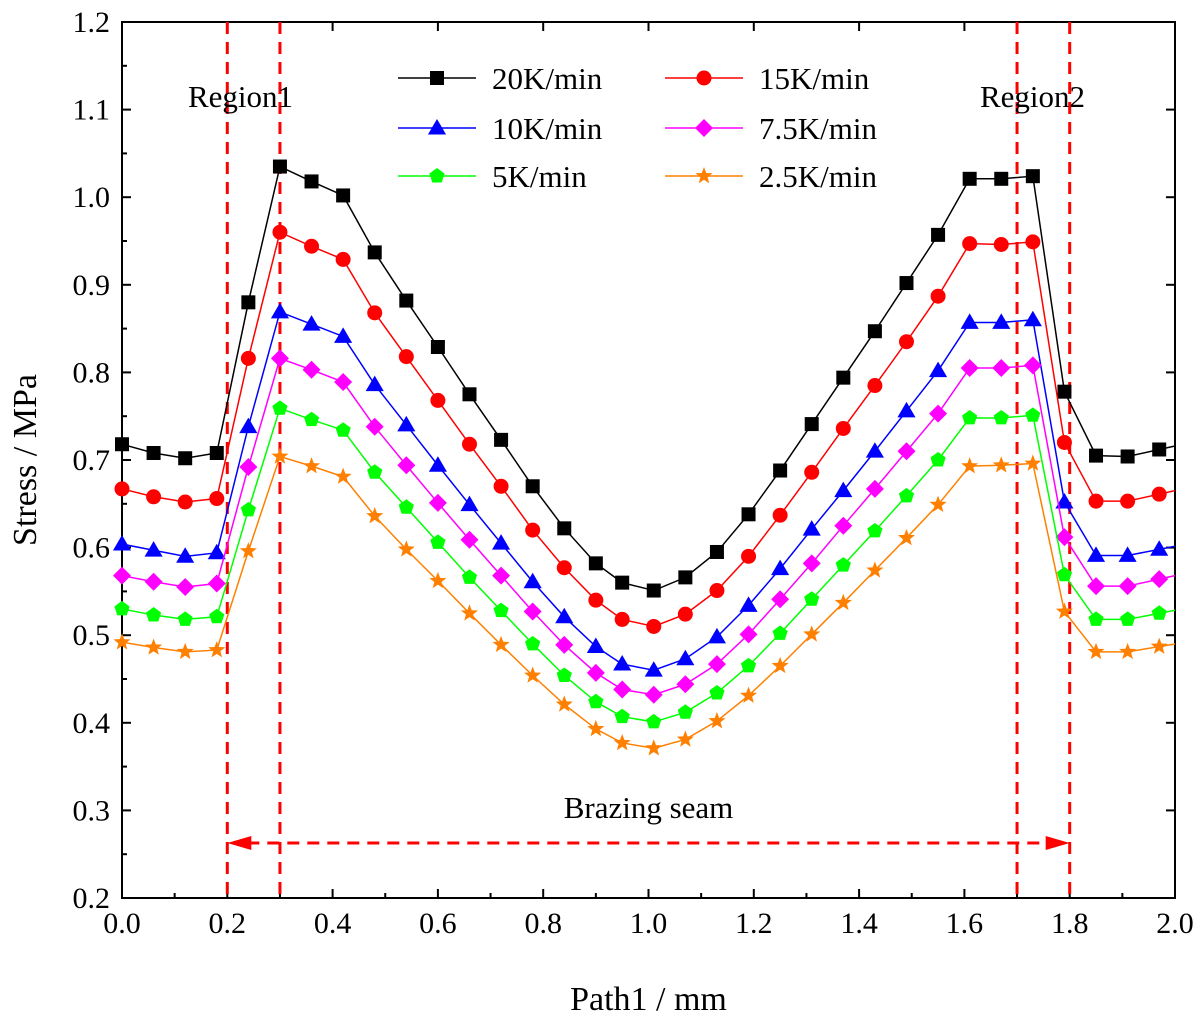 The image size is (1200, 1030). Describe the element at coordinates (92, 548) in the screenshot. I see `y-tick-label: 0.6` at that location.